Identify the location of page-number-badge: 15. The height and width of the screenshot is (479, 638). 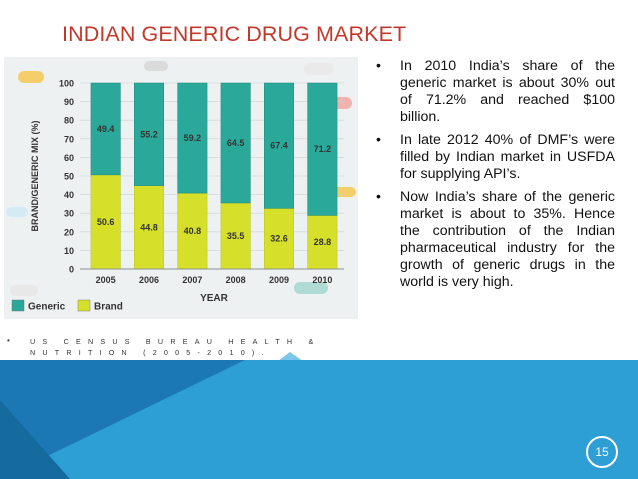
(602, 452).